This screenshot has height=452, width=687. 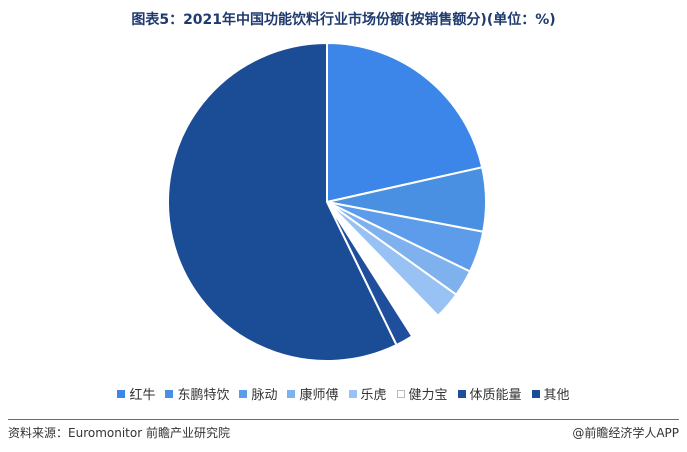 I want to click on legend-item-0: 红牛, so click(x=136, y=393).